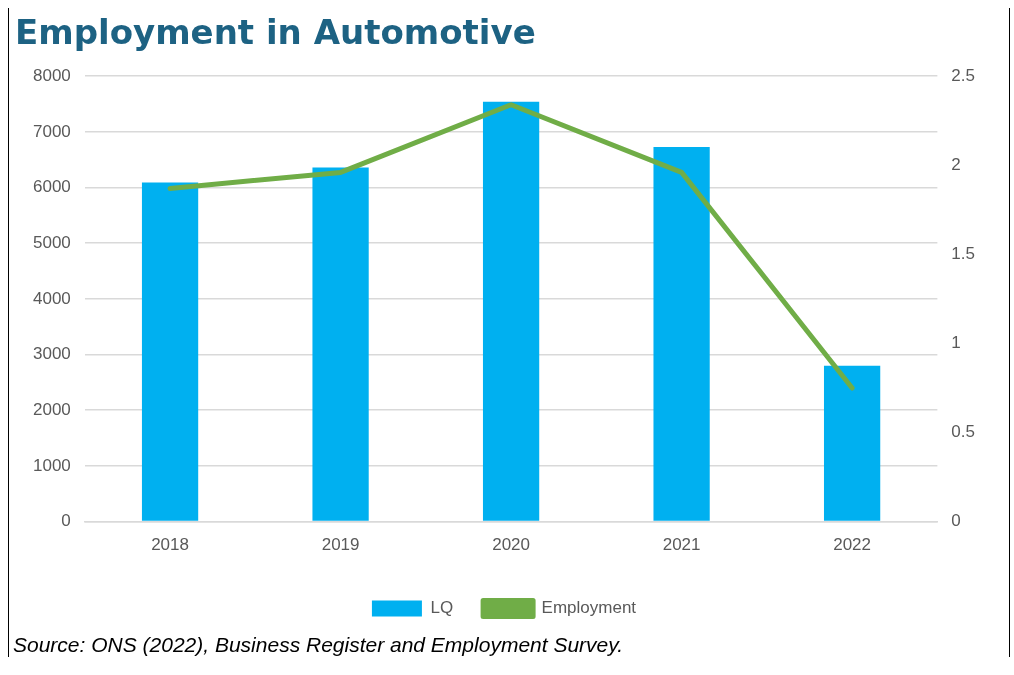 The width and height of the screenshot is (1014, 675). What do you see at coordinates (956, 343) in the screenshot?
I see `y2-tick-label: 1` at bounding box center [956, 343].